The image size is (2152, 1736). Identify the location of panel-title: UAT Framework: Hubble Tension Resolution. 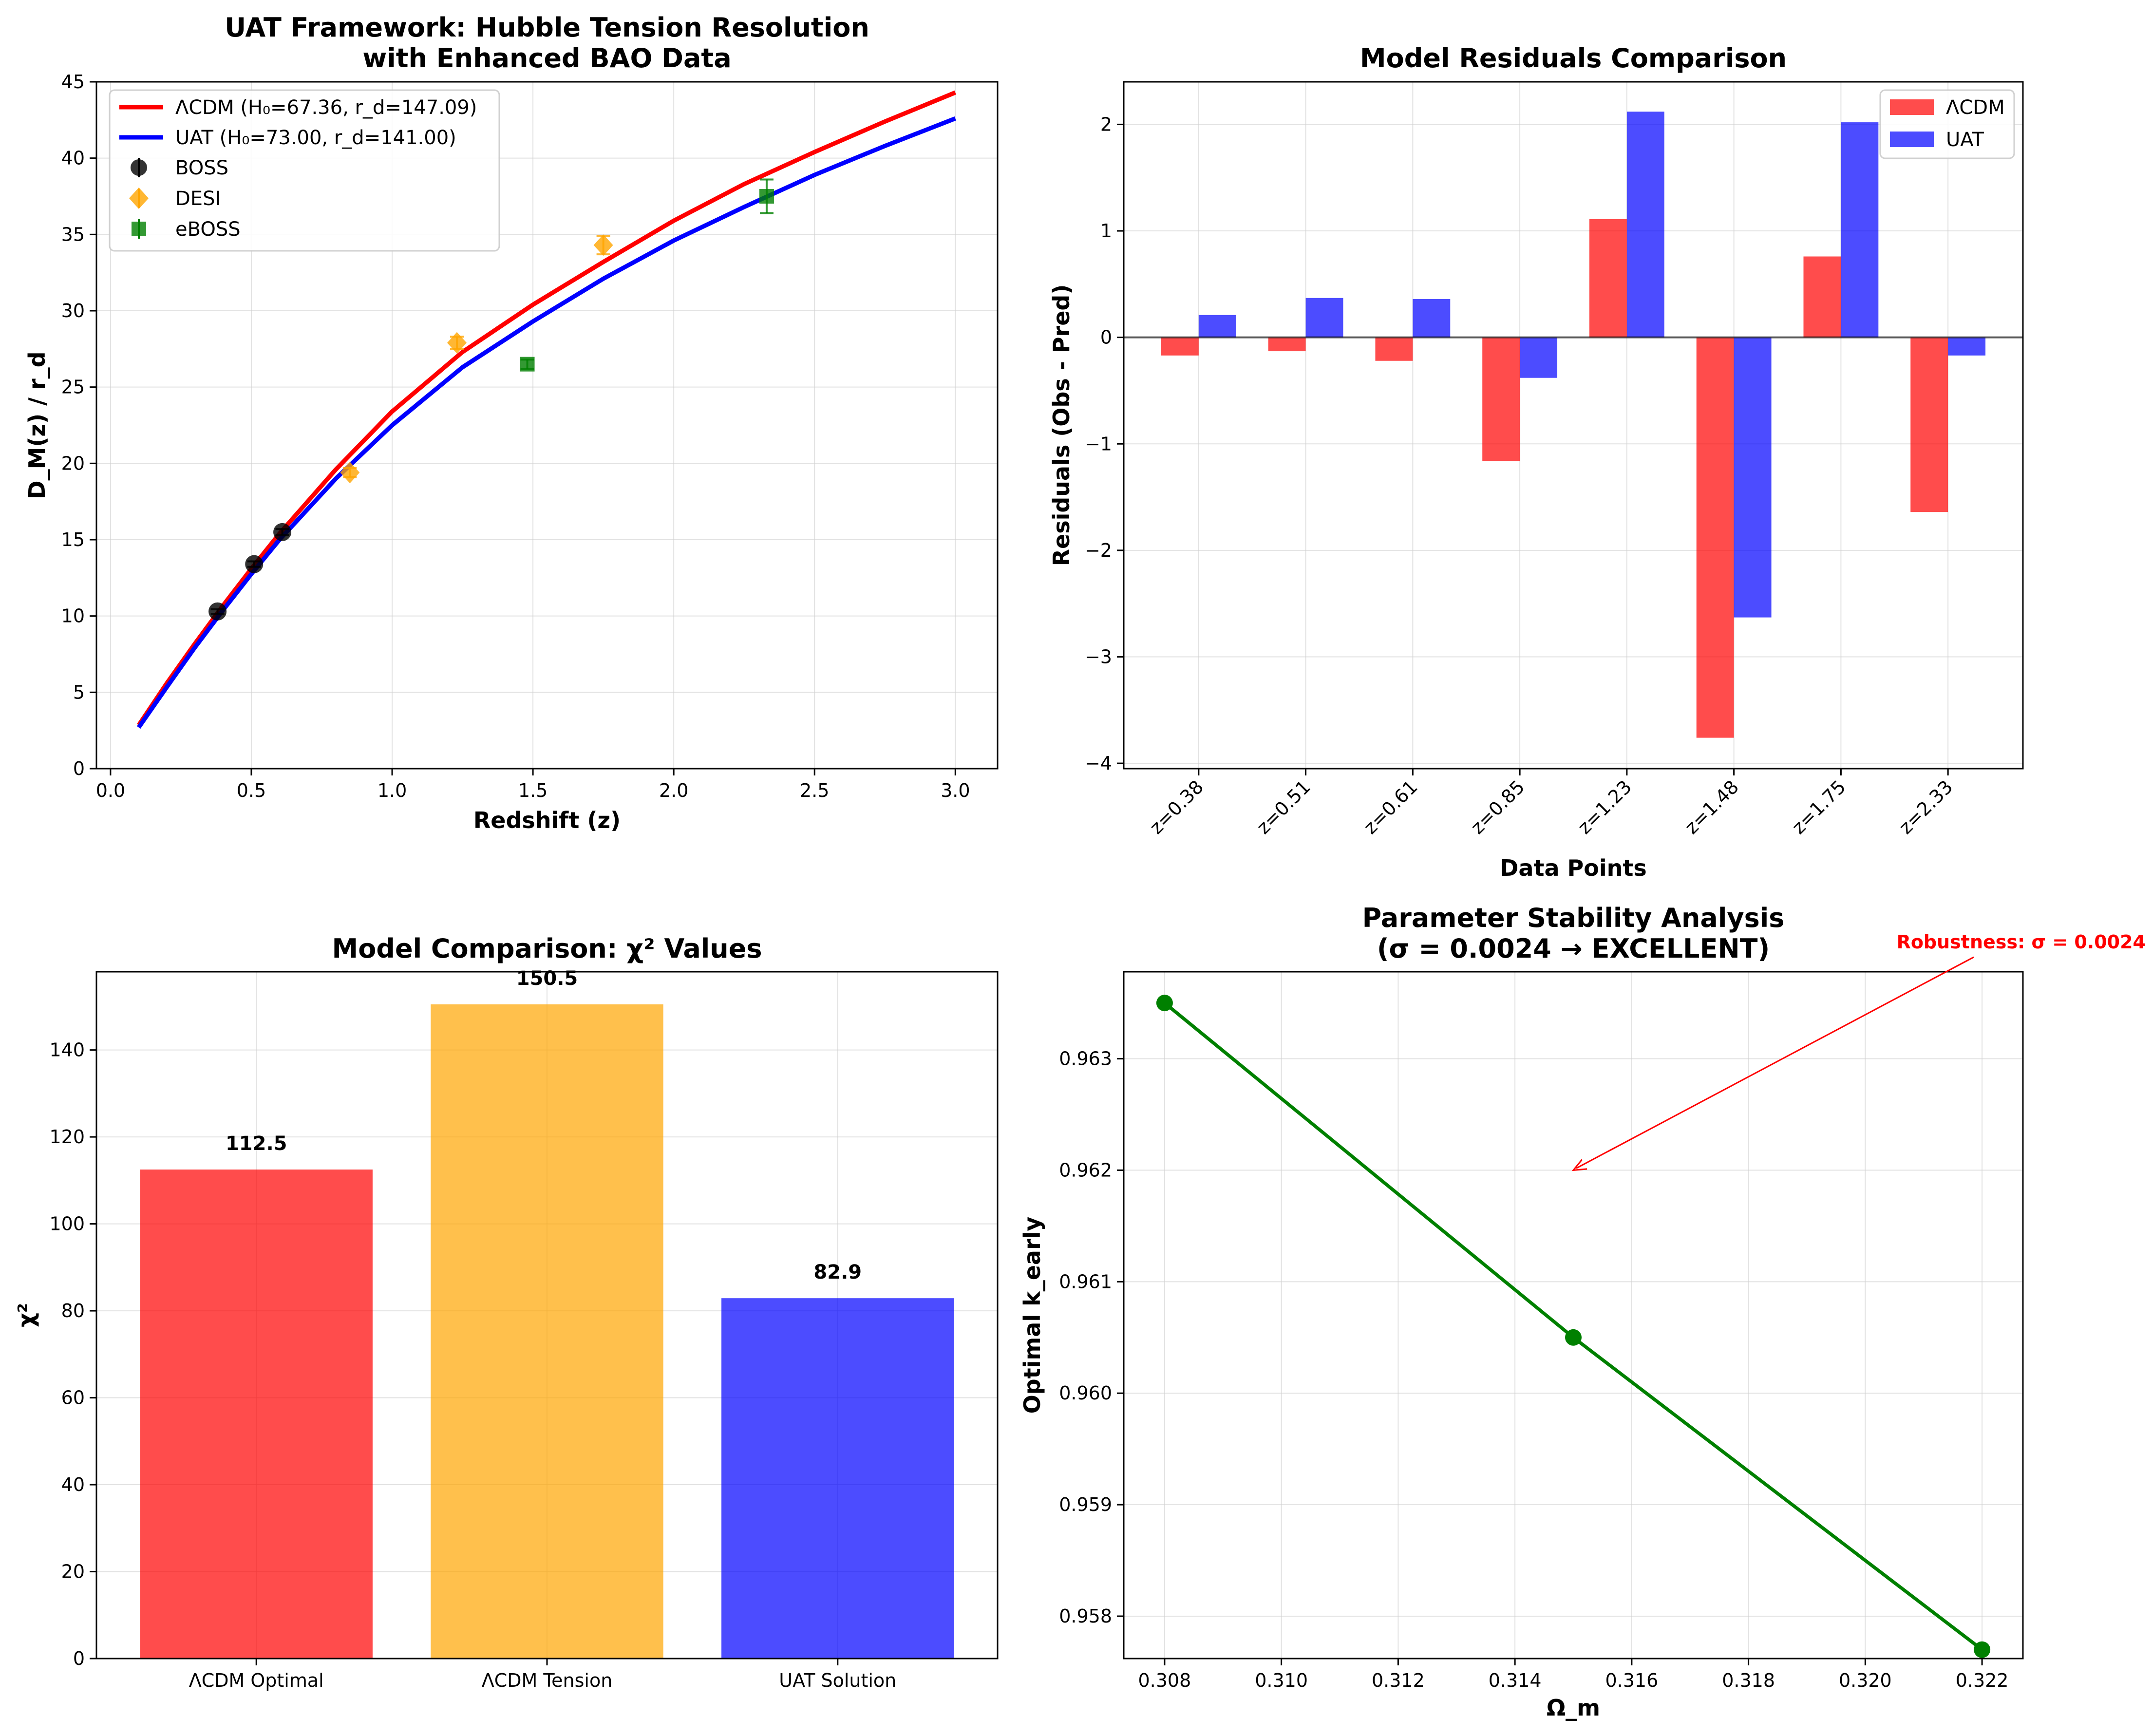
(547, 27).